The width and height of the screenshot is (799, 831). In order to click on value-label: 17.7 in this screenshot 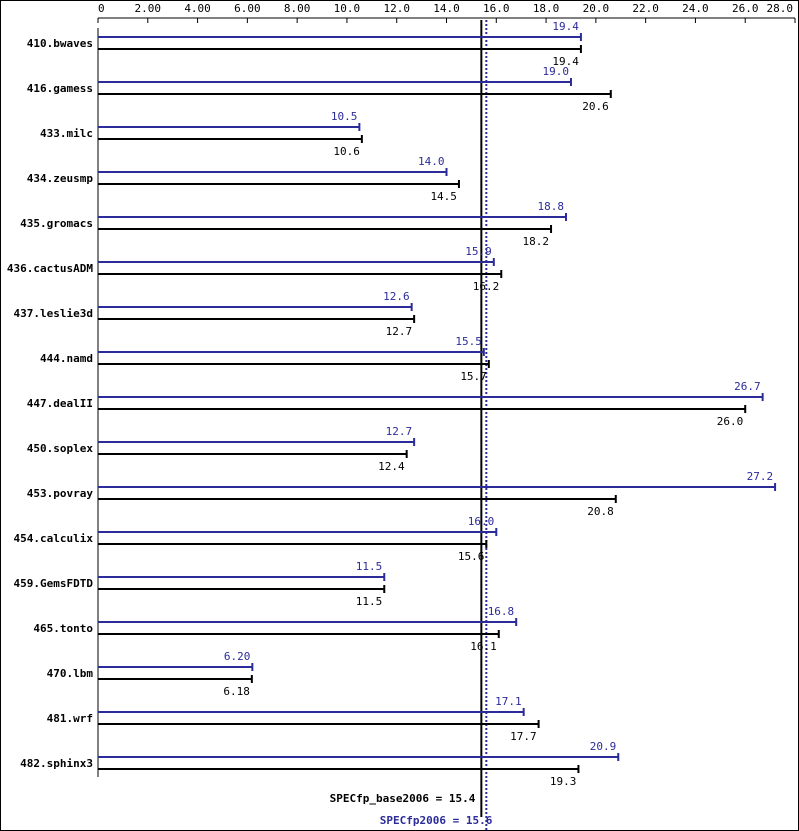, I will do `click(523, 736)`.